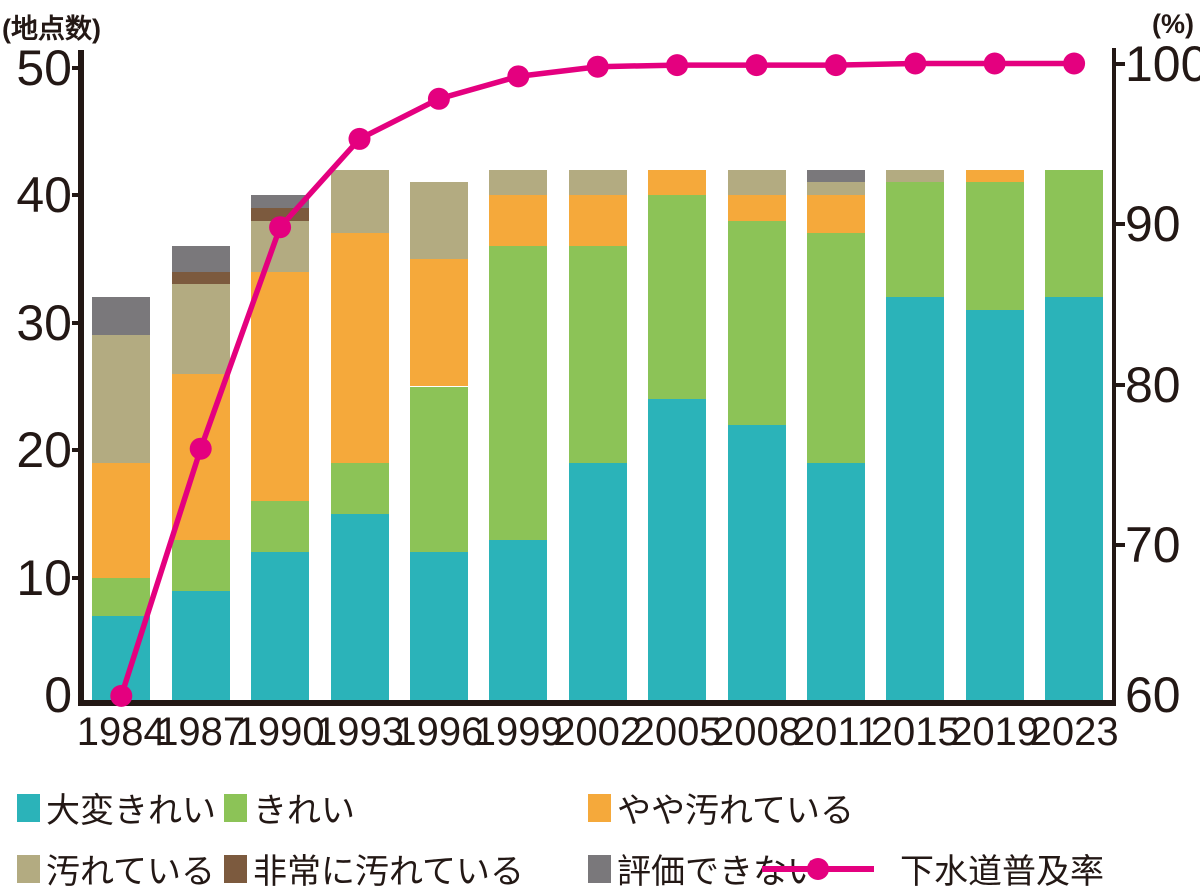 Image resolution: width=1200 pixels, height=893 pixels. What do you see at coordinates (359, 201) in the screenshot?
I see `bar-segment-1993-series3` at bounding box center [359, 201].